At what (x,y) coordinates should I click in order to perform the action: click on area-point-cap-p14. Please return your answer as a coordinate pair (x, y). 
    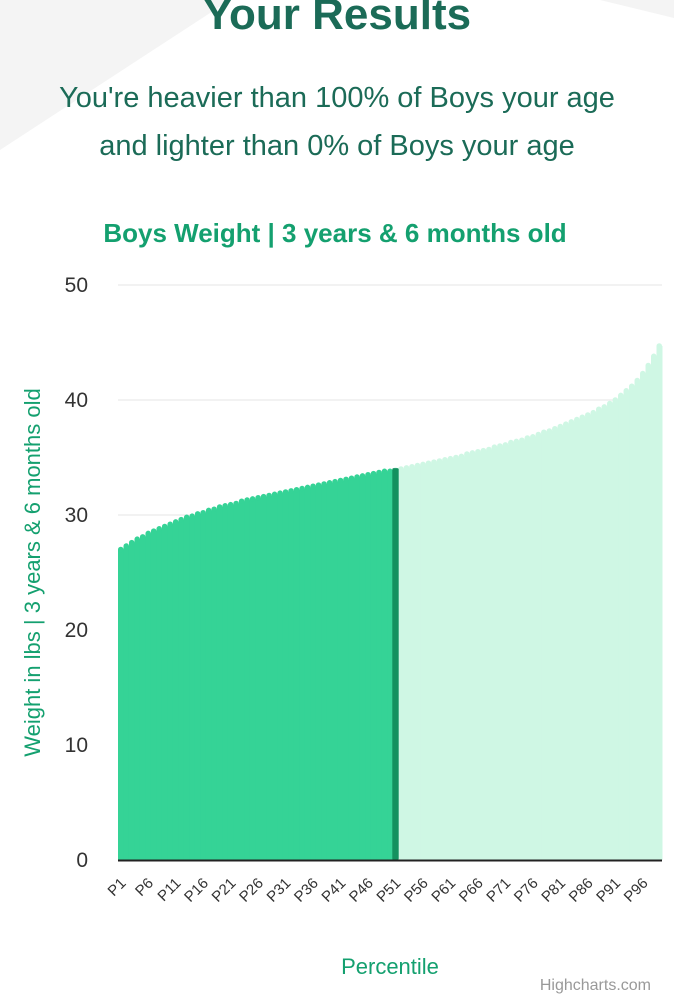
    Looking at the image, I should click on (192, 516).